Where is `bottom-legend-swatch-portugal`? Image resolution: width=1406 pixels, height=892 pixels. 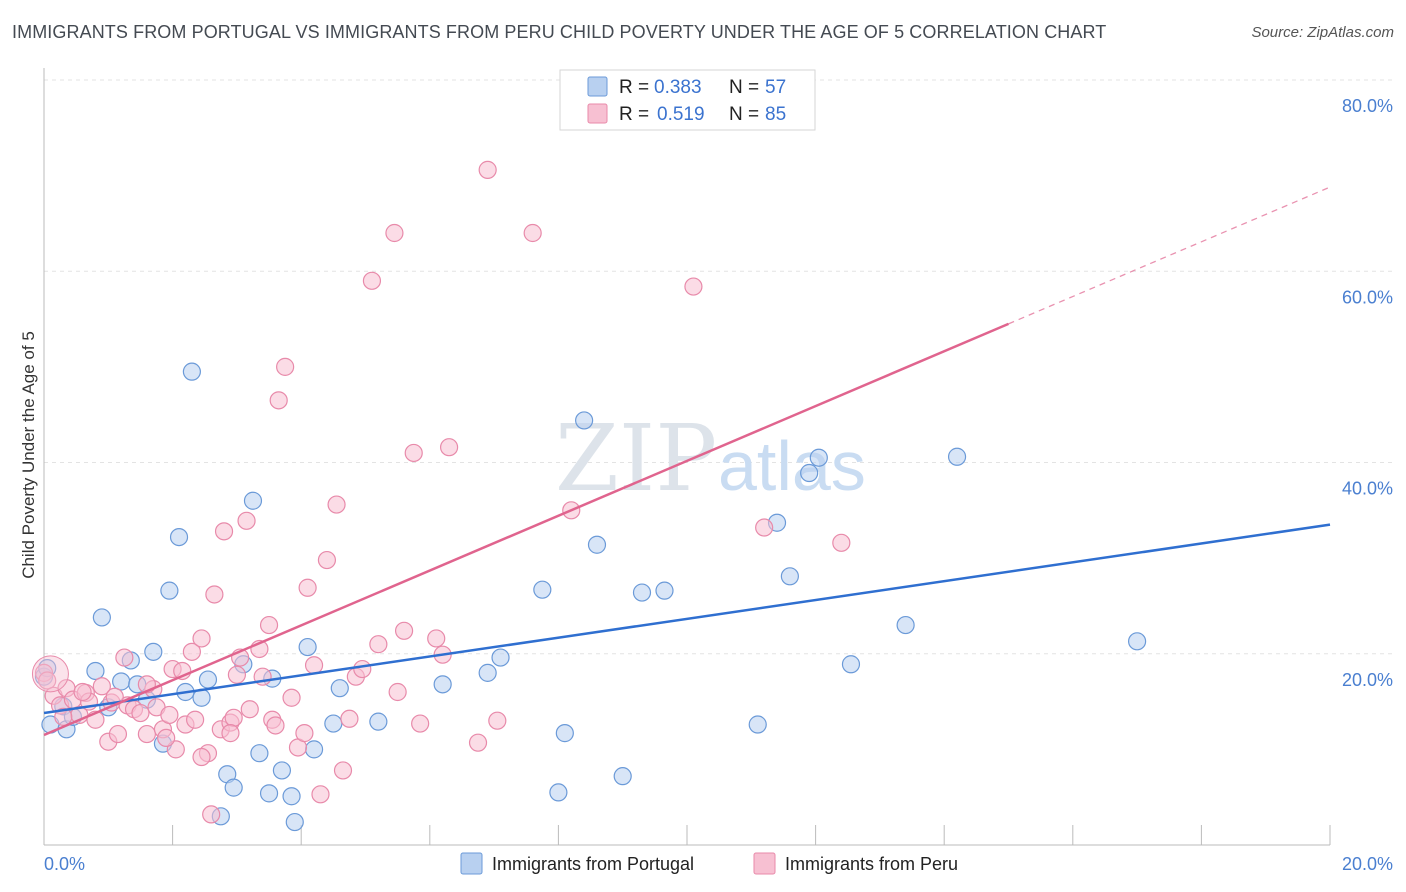 bottom-legend-swatch-portugal is located at coordinates (471, 863).